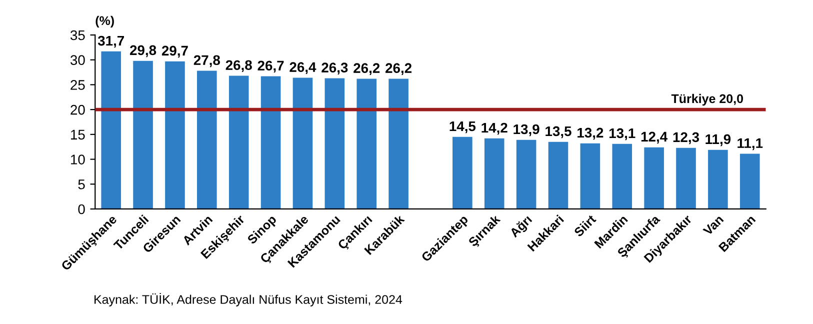 This screenshot has height=324, width=813. I want to click on data-label: 12,4, so click(654, 138).